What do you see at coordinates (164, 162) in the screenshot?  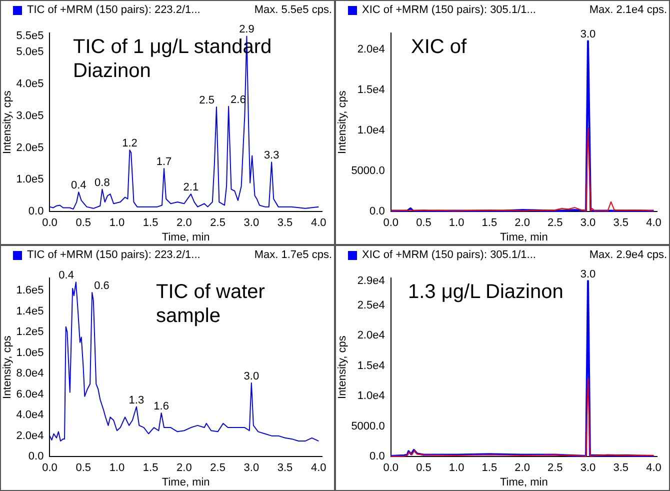 I see `annotation: 1.7` at bounding box center [164, 162].